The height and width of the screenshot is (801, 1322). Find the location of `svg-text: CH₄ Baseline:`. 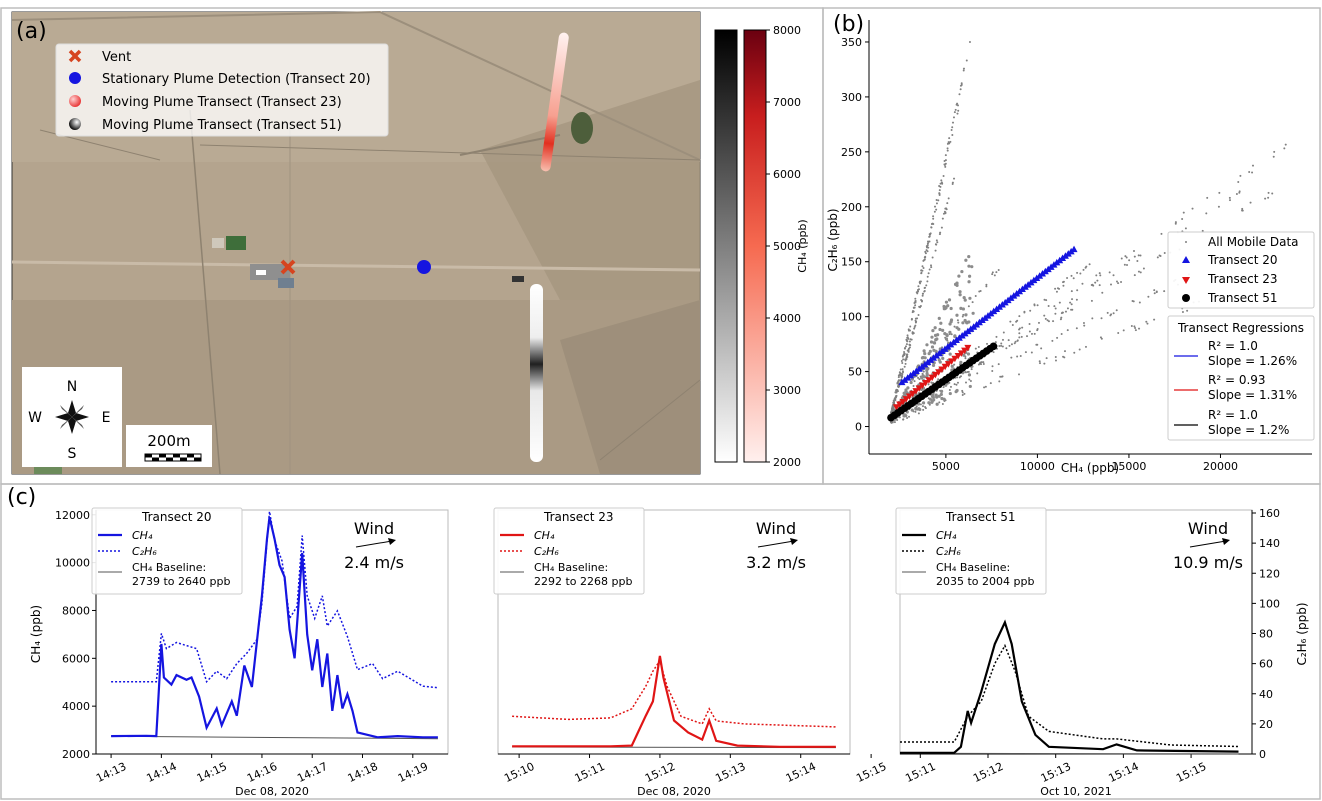

svg-text: CH₄ Baseline: is located at coordinates (571, 567).